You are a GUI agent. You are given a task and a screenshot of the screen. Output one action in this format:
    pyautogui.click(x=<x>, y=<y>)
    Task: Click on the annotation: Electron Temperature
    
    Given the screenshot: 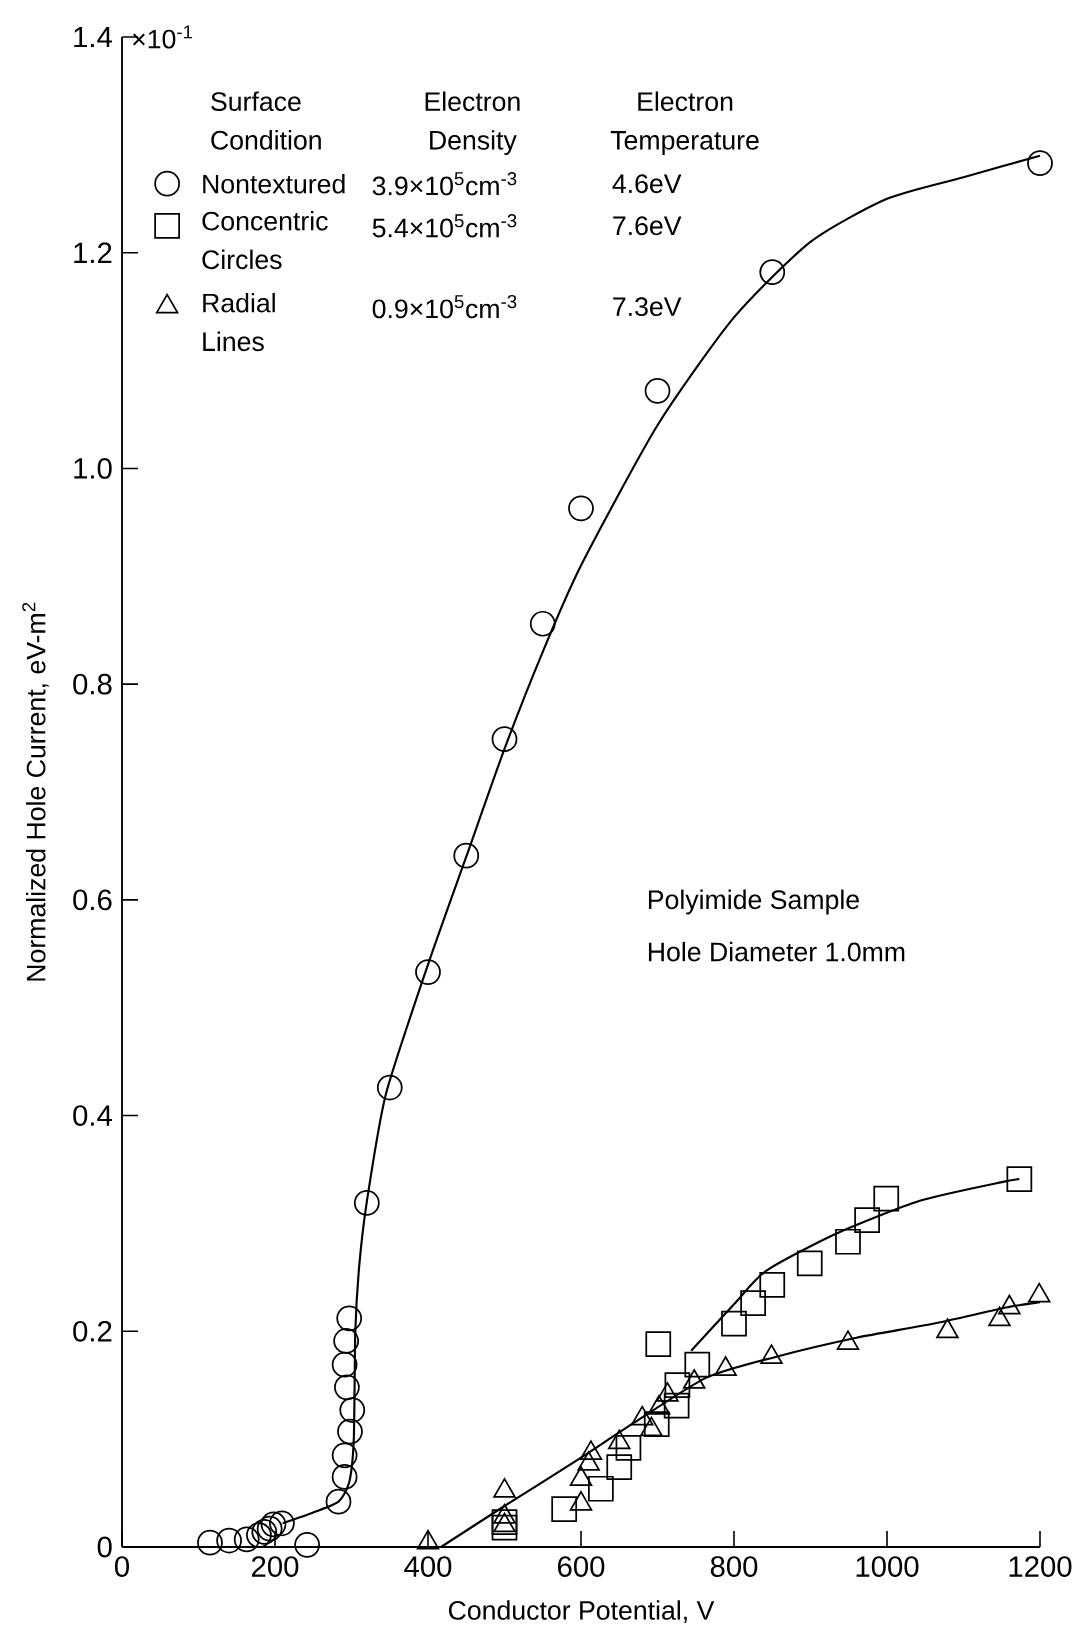 What is the action you would take?
    pyautogui.click(x=684, y=123)
    